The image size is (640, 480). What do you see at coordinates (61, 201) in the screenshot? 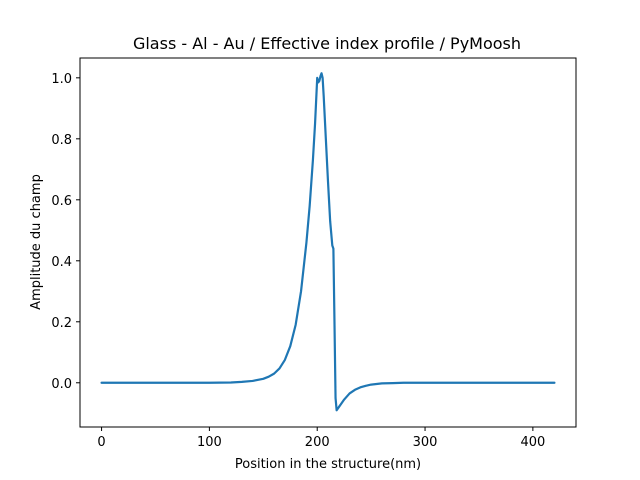
I see `y-tick-label: 0.6` at bounding box center [61, 201].